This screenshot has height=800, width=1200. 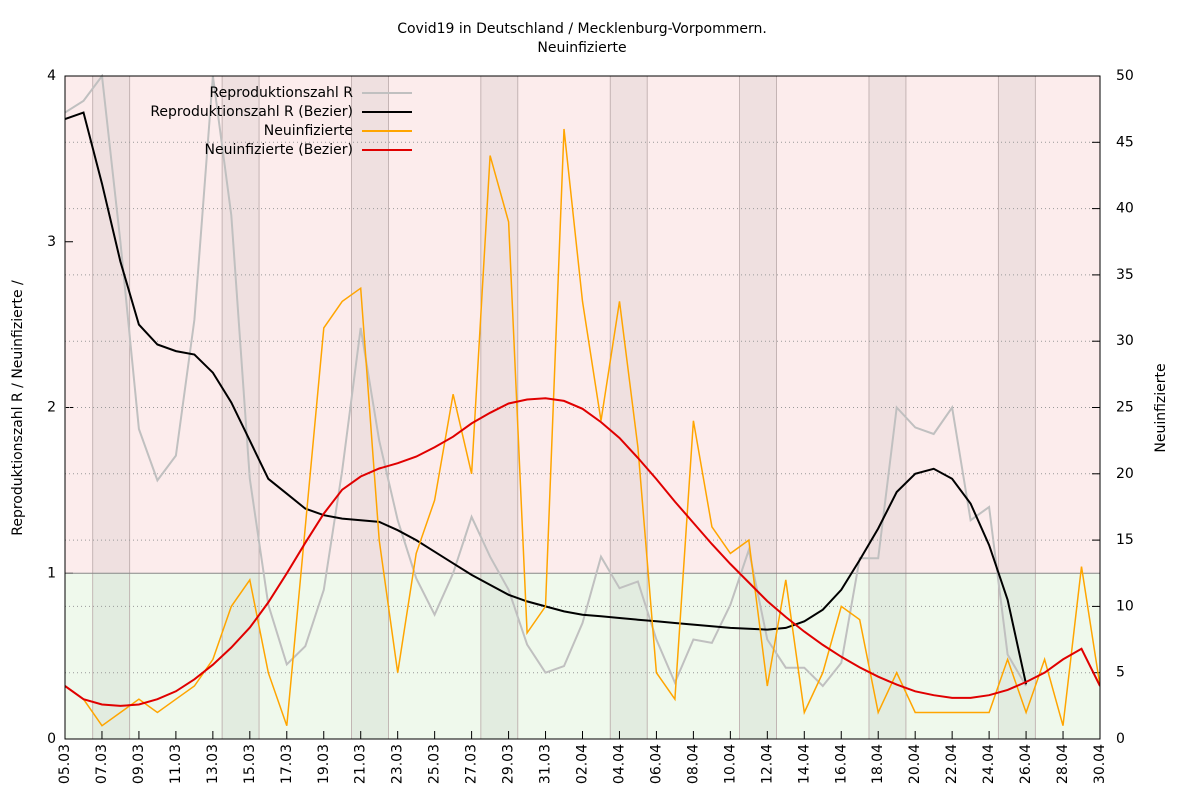 I want to click on x-tick-label: 21.03, so click(x=361, y=764).